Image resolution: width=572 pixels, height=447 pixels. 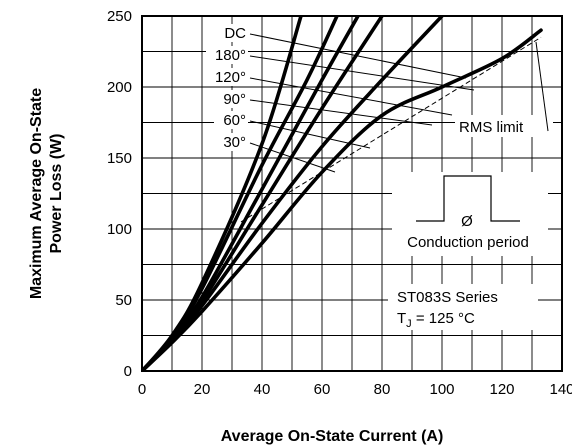 What do you see at coordinates (560, 389) in the screenshot?
I see `x-tick-label: 140` at bounding box center [560, 389].